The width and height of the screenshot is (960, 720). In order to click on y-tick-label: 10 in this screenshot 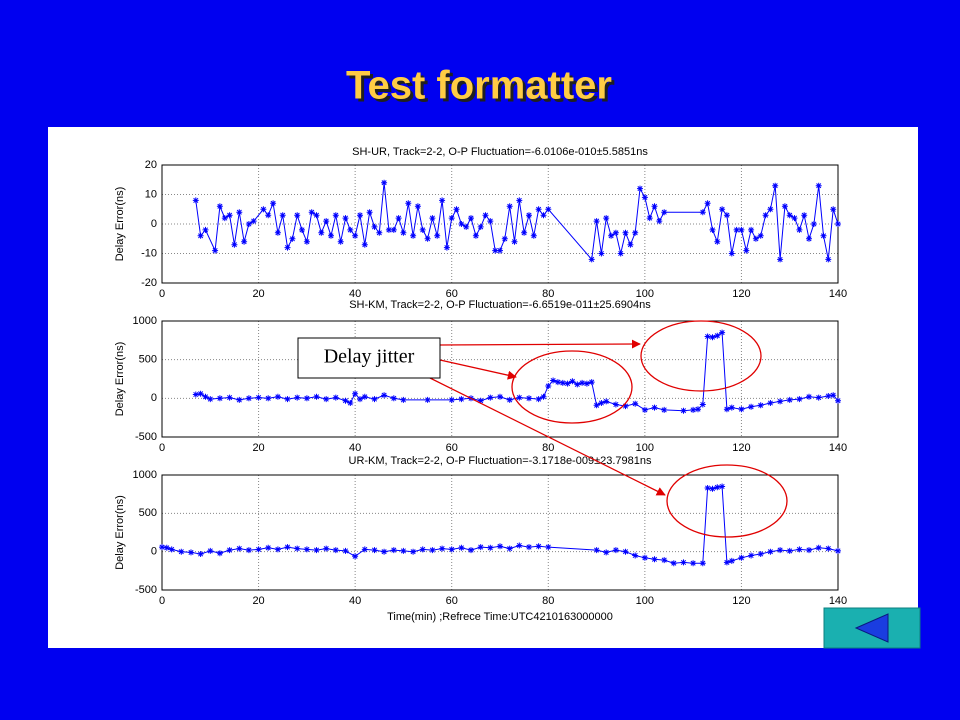, I will do `click(151, 194)`.